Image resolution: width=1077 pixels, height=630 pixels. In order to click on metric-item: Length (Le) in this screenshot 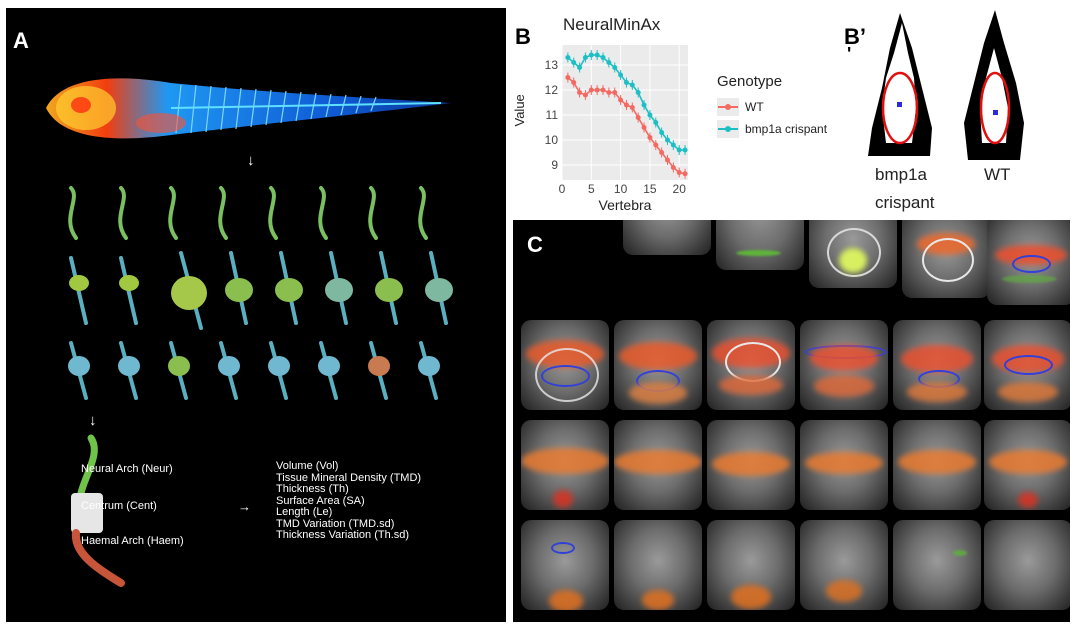, I will do `click(304, 512)`.